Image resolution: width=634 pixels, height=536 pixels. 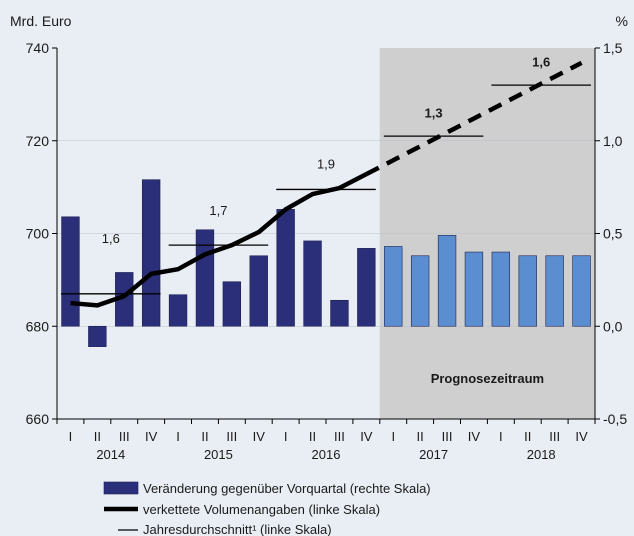 I want to click on legend-label-average: Jahresdurchschnitt¹ (linke Skala), so click(x=237, y=529).